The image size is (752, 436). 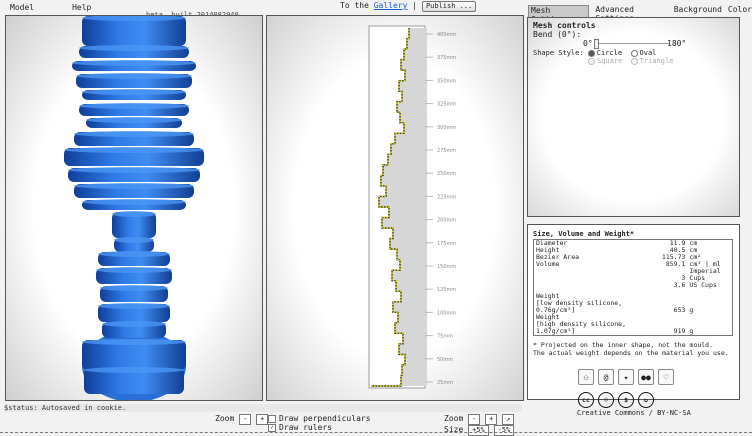 What do you see at coordinates (693, 250) in the screenshot?
I see `height-unit: cm` at bounding box center [693, 250].